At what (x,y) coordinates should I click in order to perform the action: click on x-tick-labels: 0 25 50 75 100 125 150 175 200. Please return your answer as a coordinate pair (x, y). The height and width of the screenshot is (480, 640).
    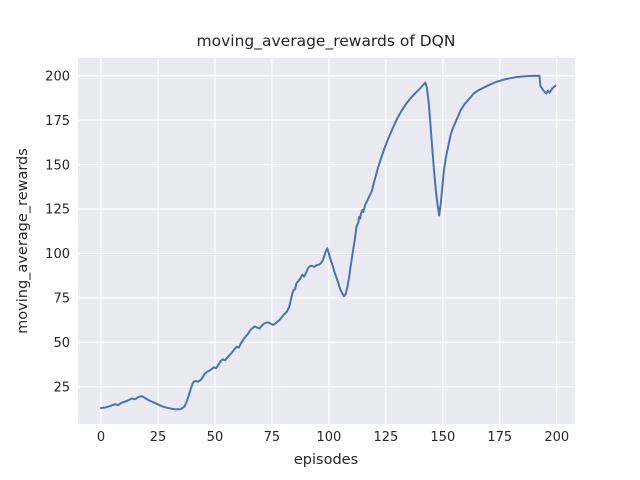
    Looking at the image, I should click on (333, 437).